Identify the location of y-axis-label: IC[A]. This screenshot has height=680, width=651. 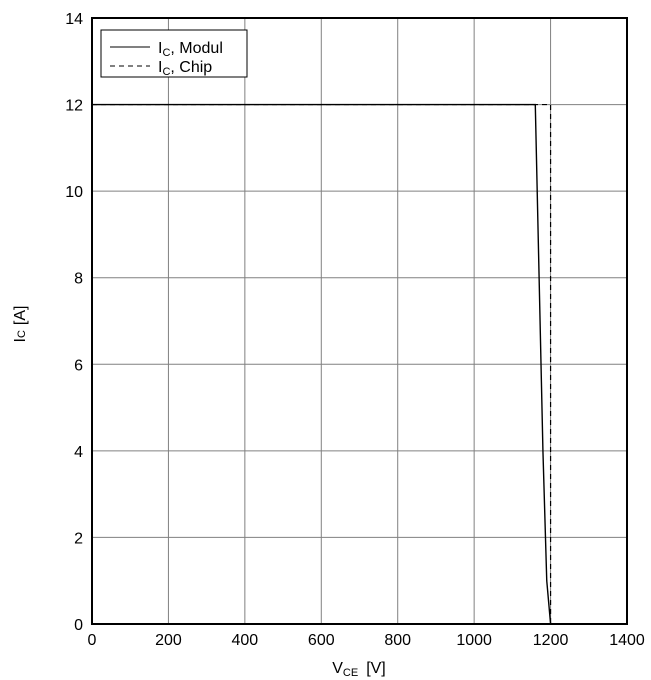
(20, 324).